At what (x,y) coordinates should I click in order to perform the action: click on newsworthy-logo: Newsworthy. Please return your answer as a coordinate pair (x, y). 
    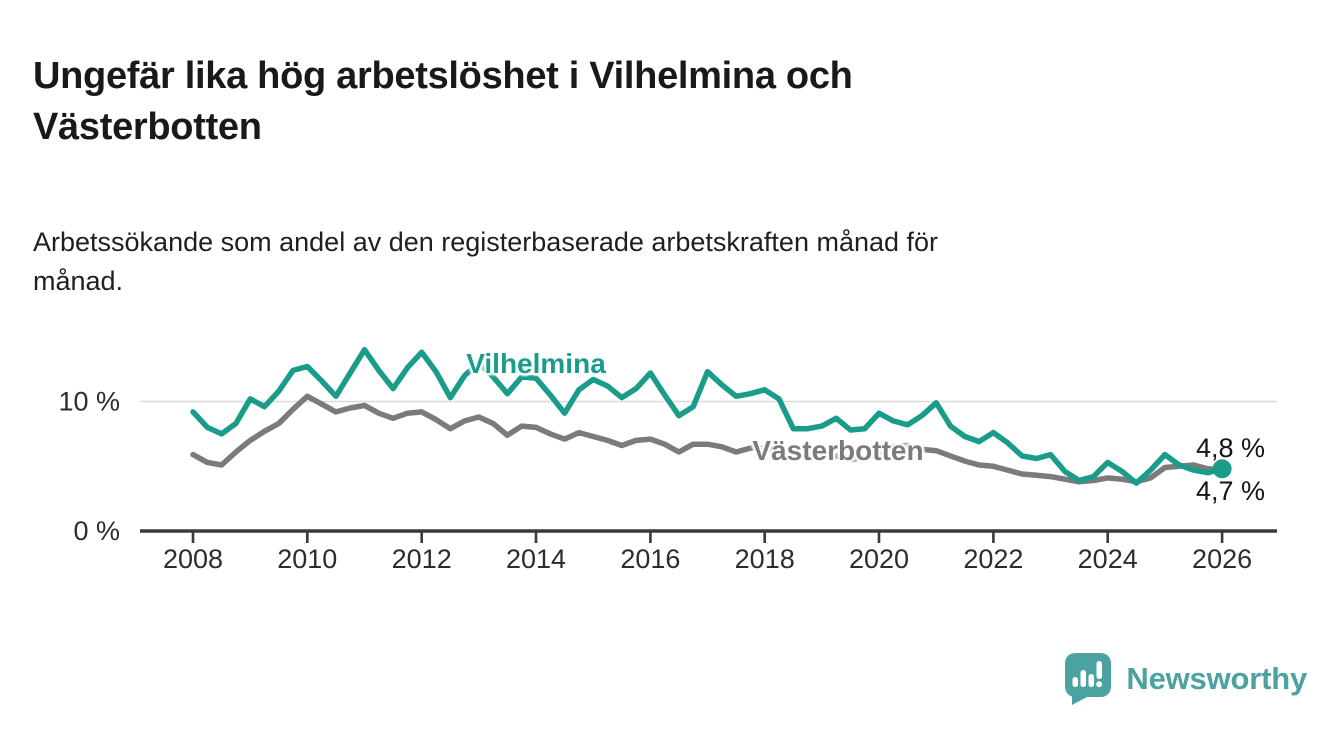
    Looking at the image, I should click on (1185, 679).